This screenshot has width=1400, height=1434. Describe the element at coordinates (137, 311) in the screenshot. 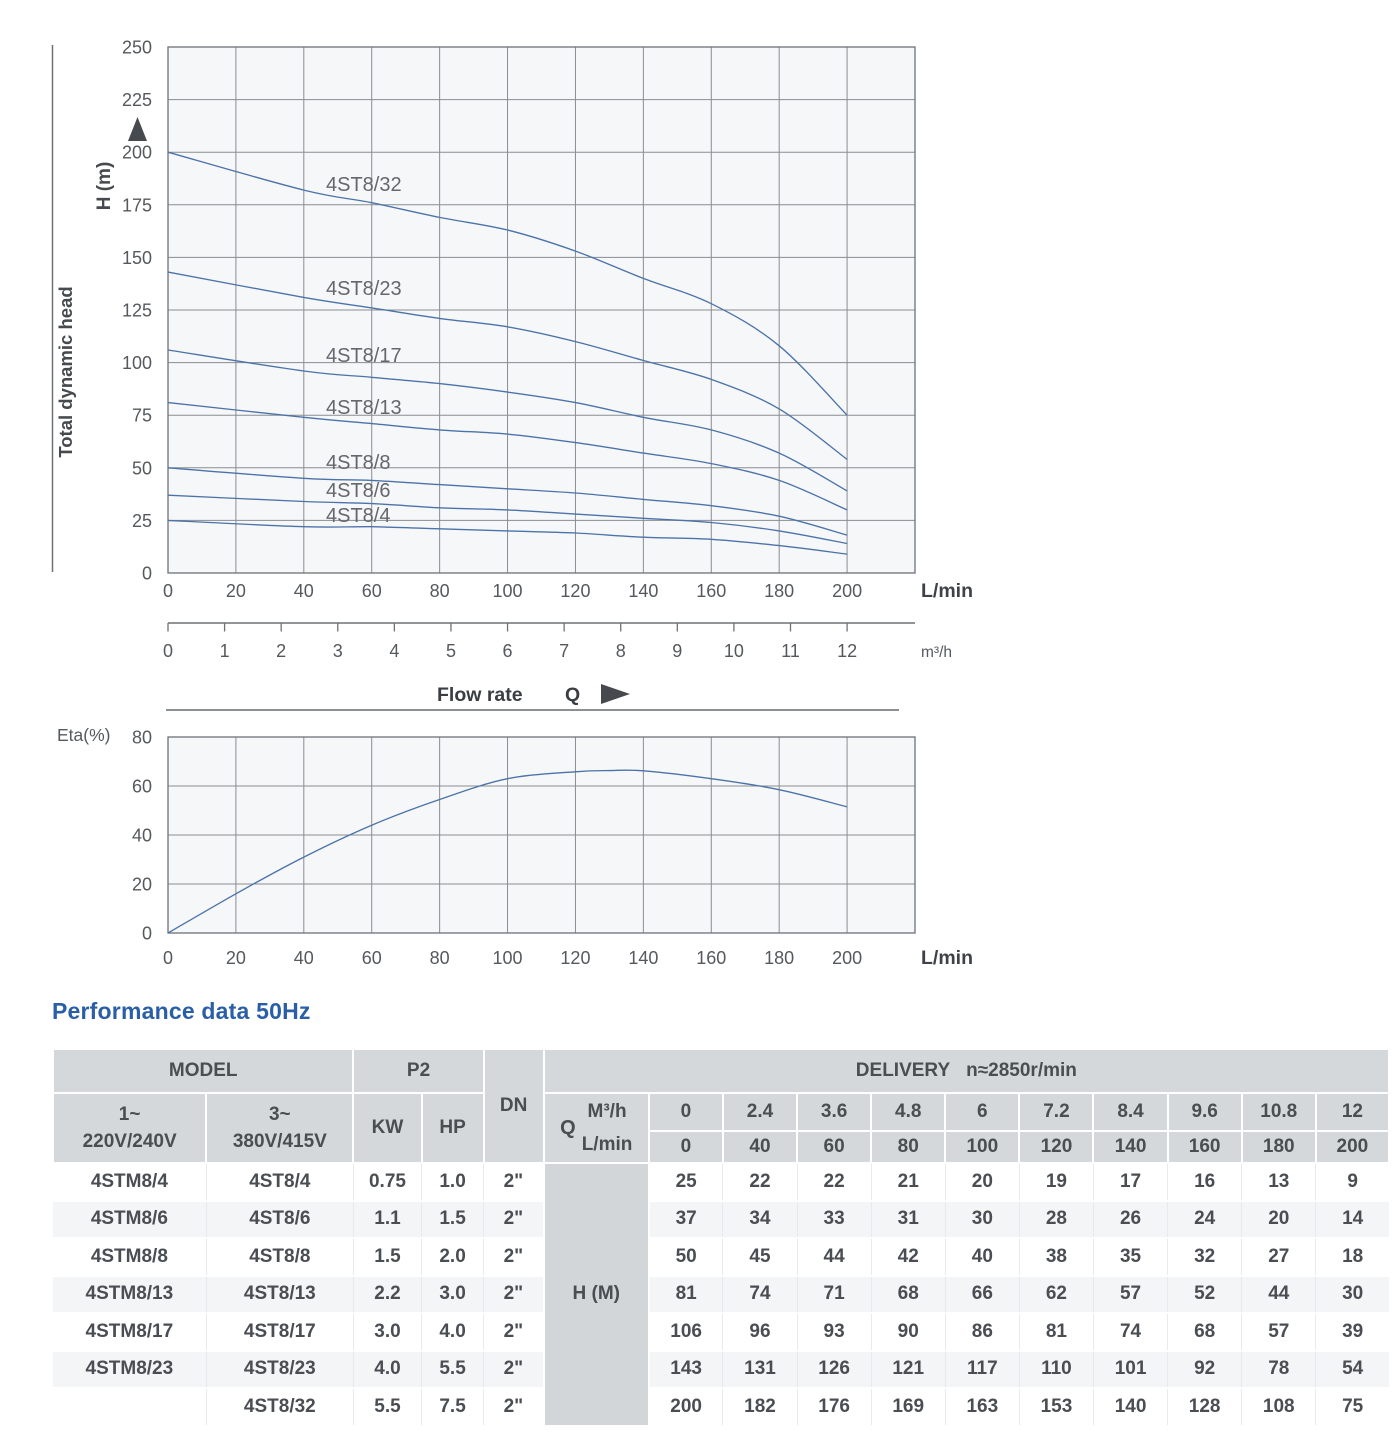

I see `head-y-tick-label: 125` at that location.